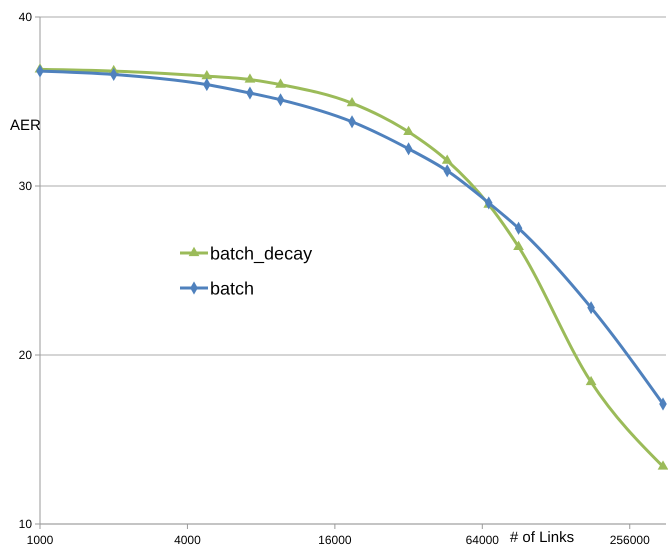 This screenshot has width=668, height=552. What do you see at coordinates (483, 540) in the screenshot?
I see `x-tick-label: 64000` at bounding box center [483, 540].